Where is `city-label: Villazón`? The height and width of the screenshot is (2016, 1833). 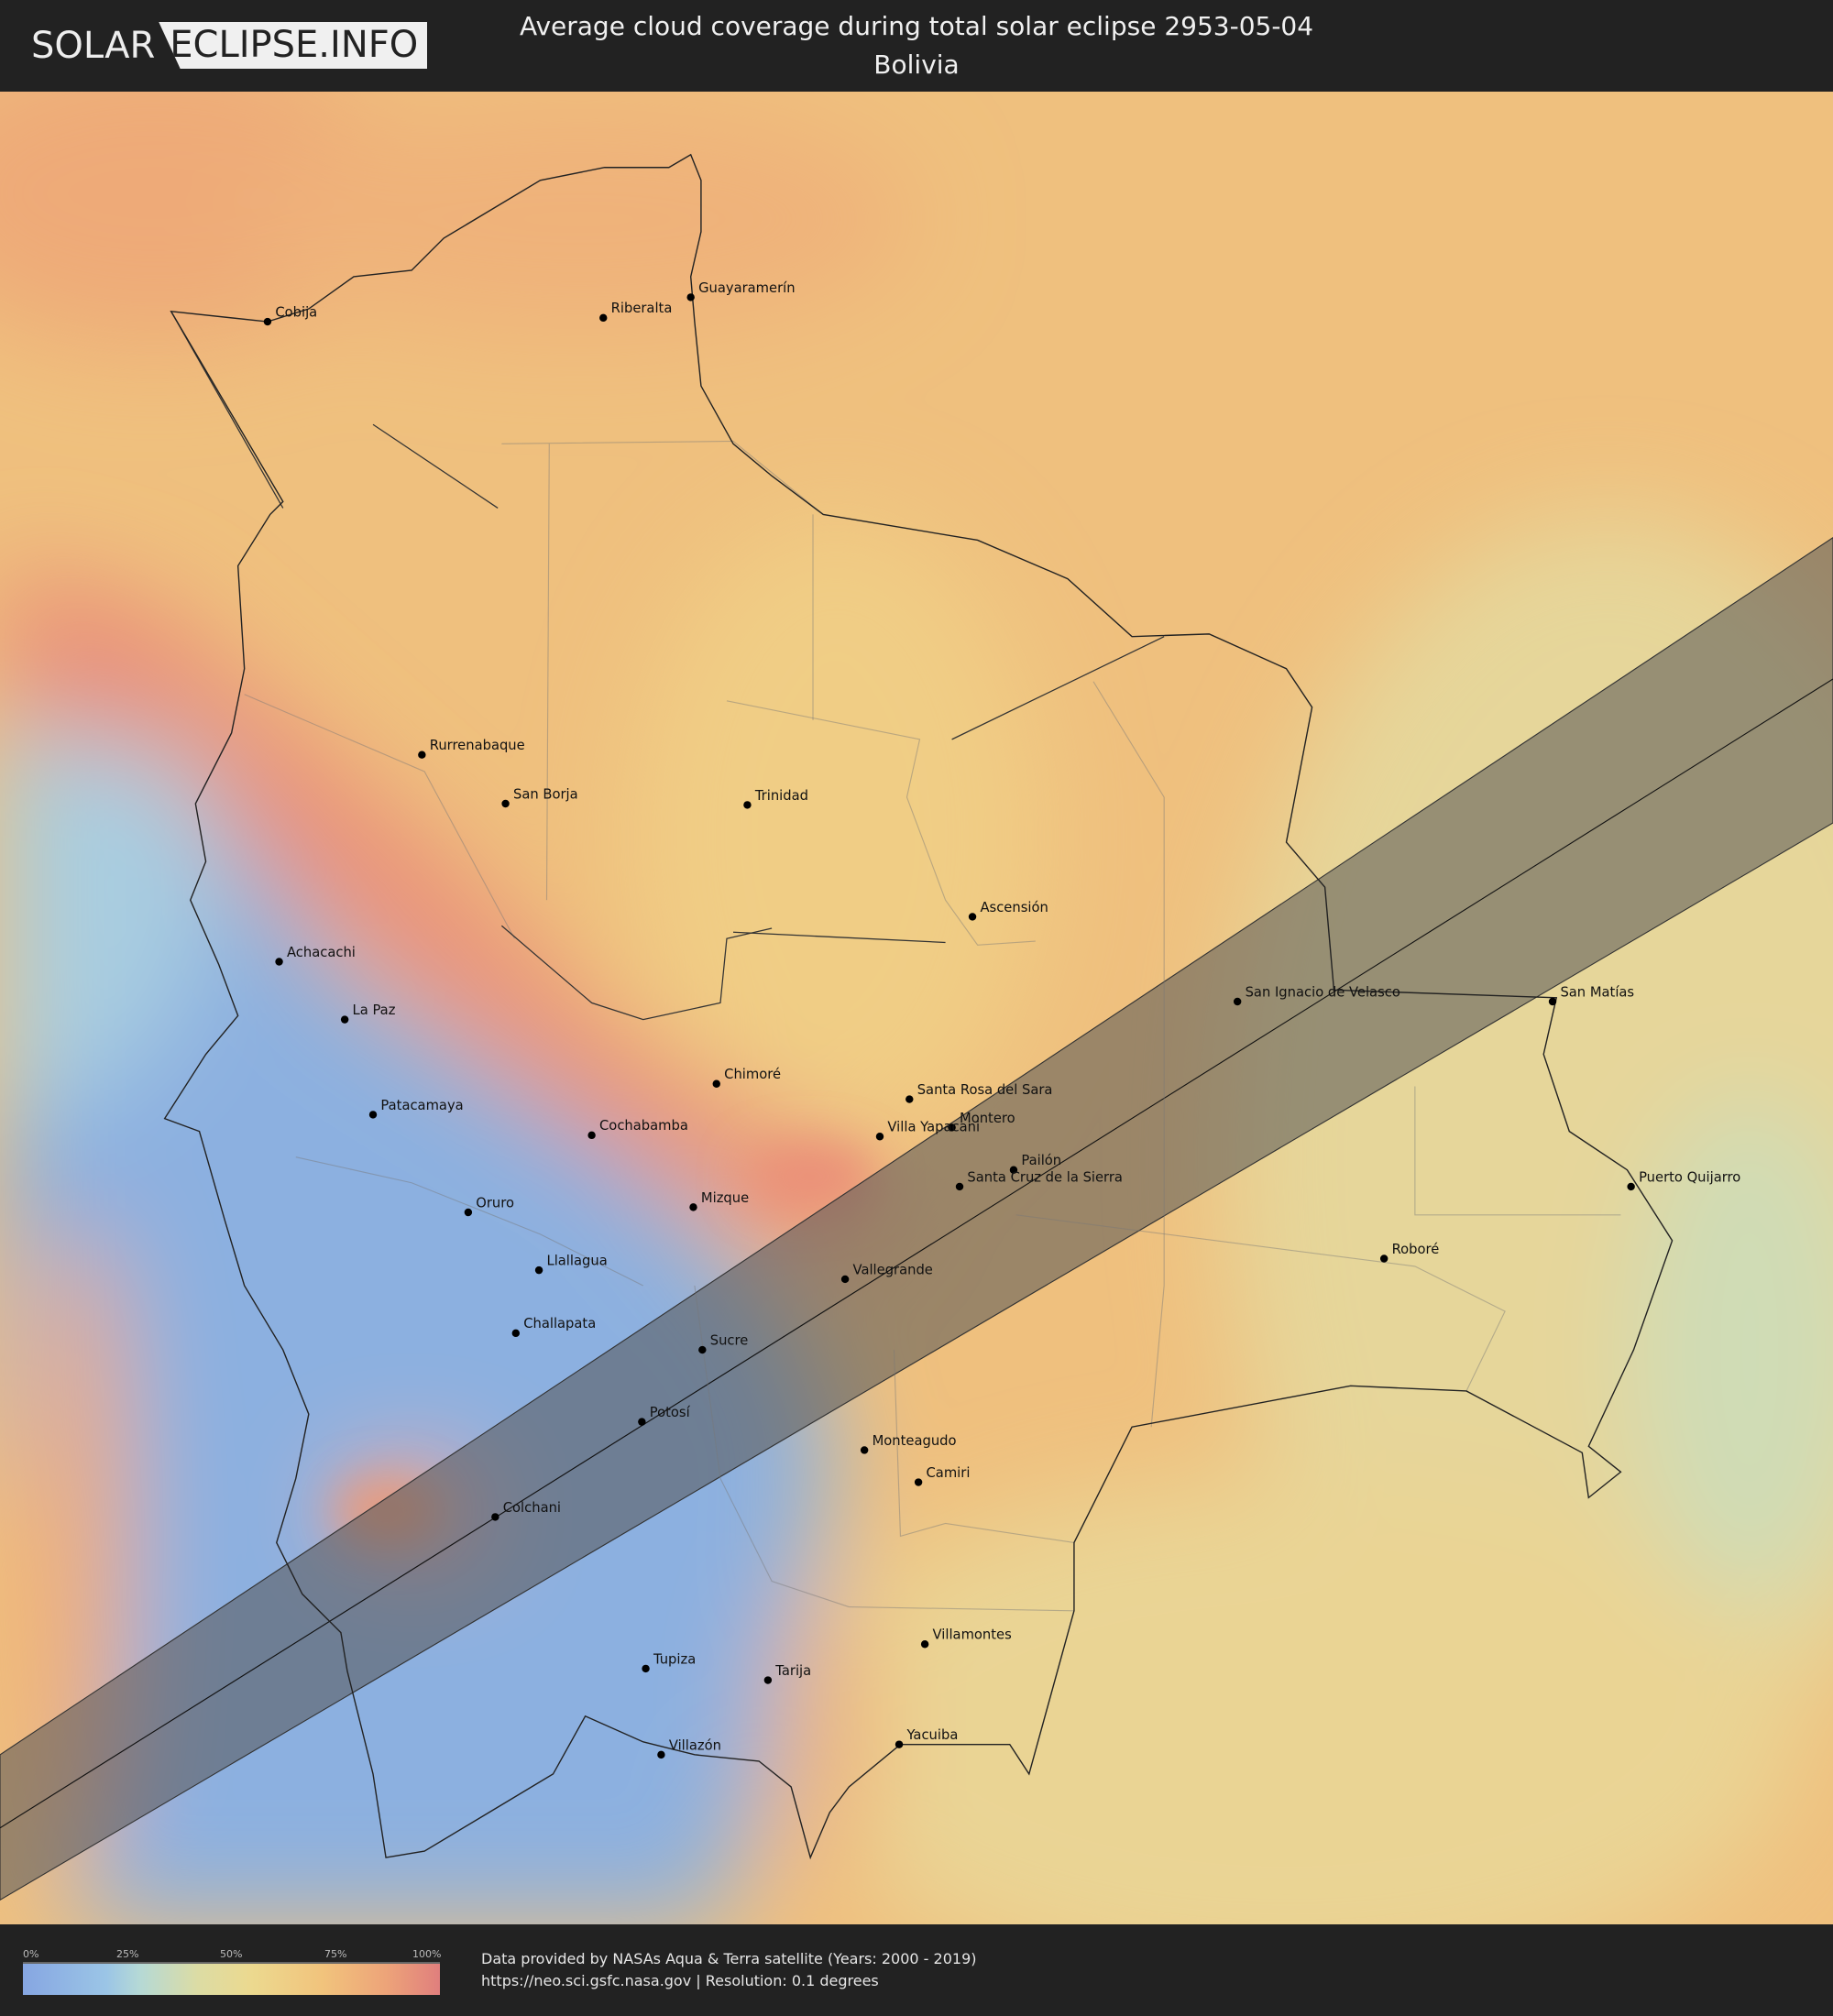 city-label: Villazón is located at coordinates (695, 1745).